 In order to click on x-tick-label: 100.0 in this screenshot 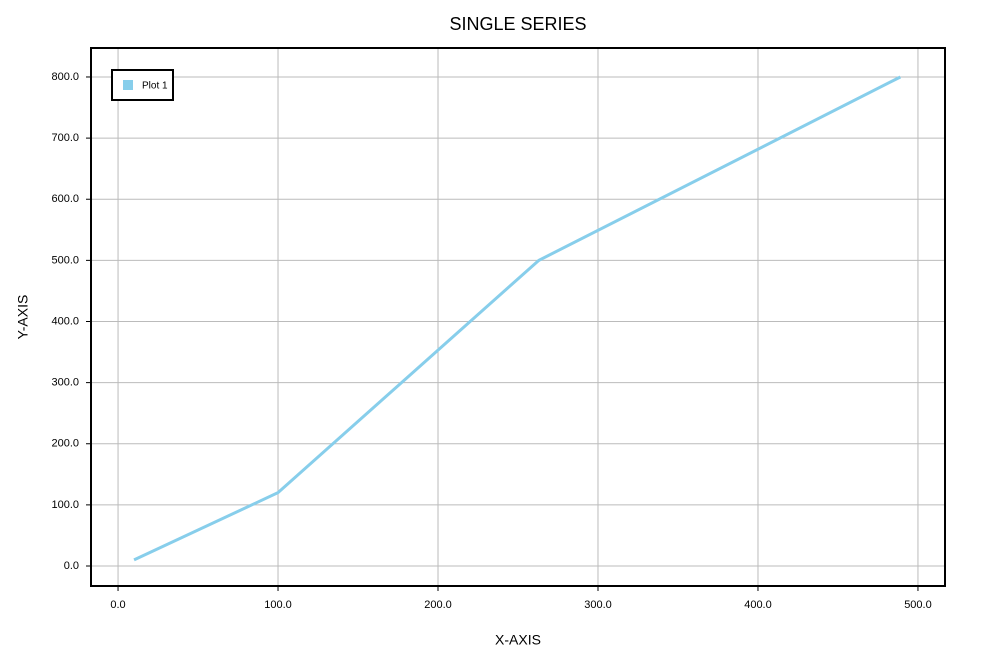, I will do `click(278, 605)`.